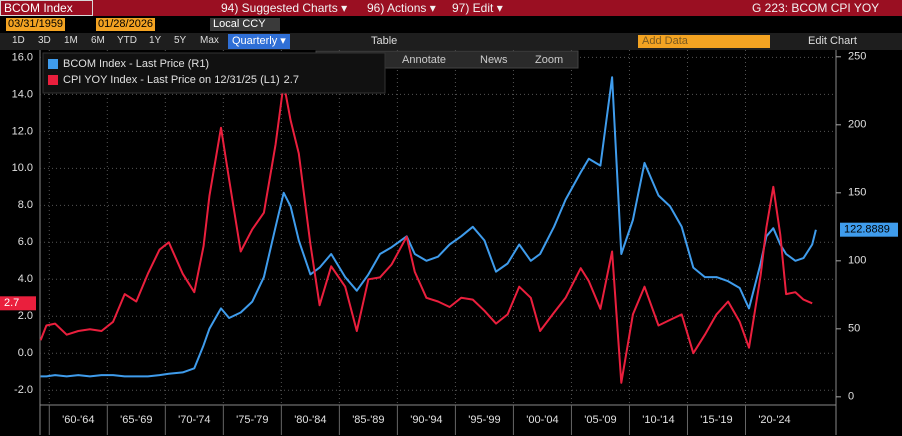  Describe the element at coordinates (25, 353) in the screenshot. I see `y-tick-label: 0.0` at that location.